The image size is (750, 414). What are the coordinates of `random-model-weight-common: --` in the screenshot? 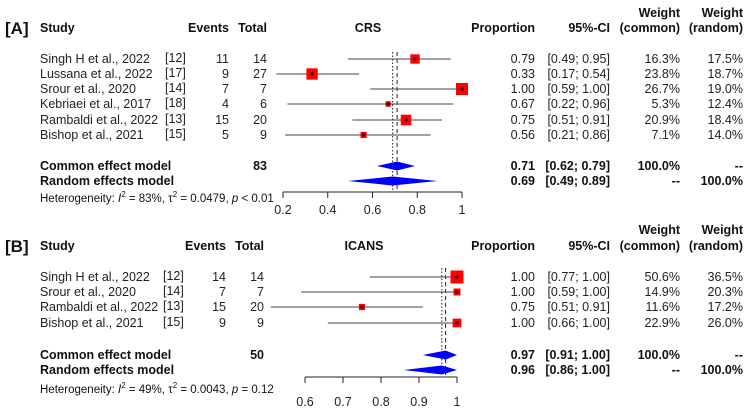 It's located at (675, 181).